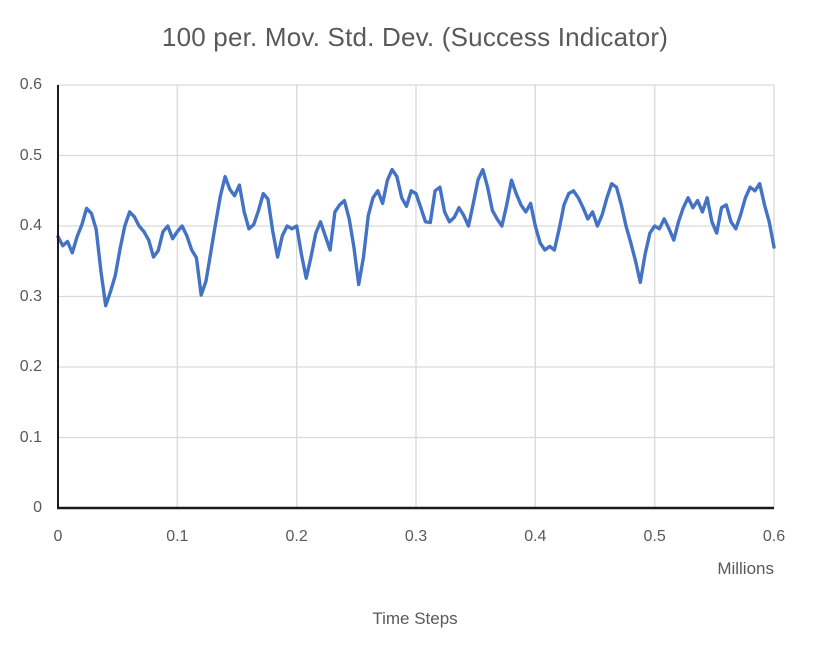  Describe the element at coordinates (30, 225) in the screenshot. I see `y-axis-tick-label: 0.4` at that location.